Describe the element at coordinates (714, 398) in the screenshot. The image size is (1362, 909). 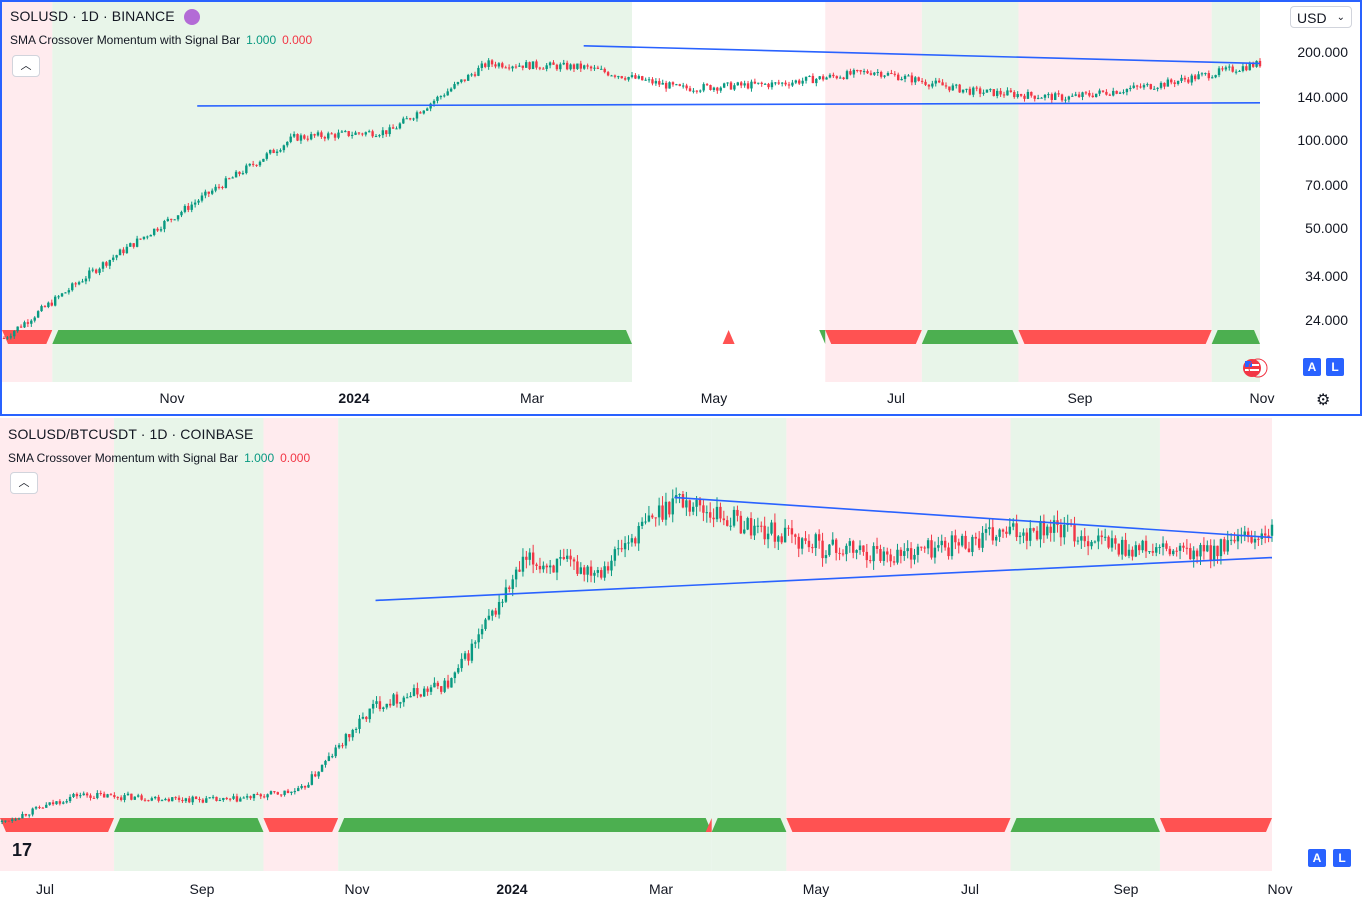
I see `time-tick-label: May` at that location.